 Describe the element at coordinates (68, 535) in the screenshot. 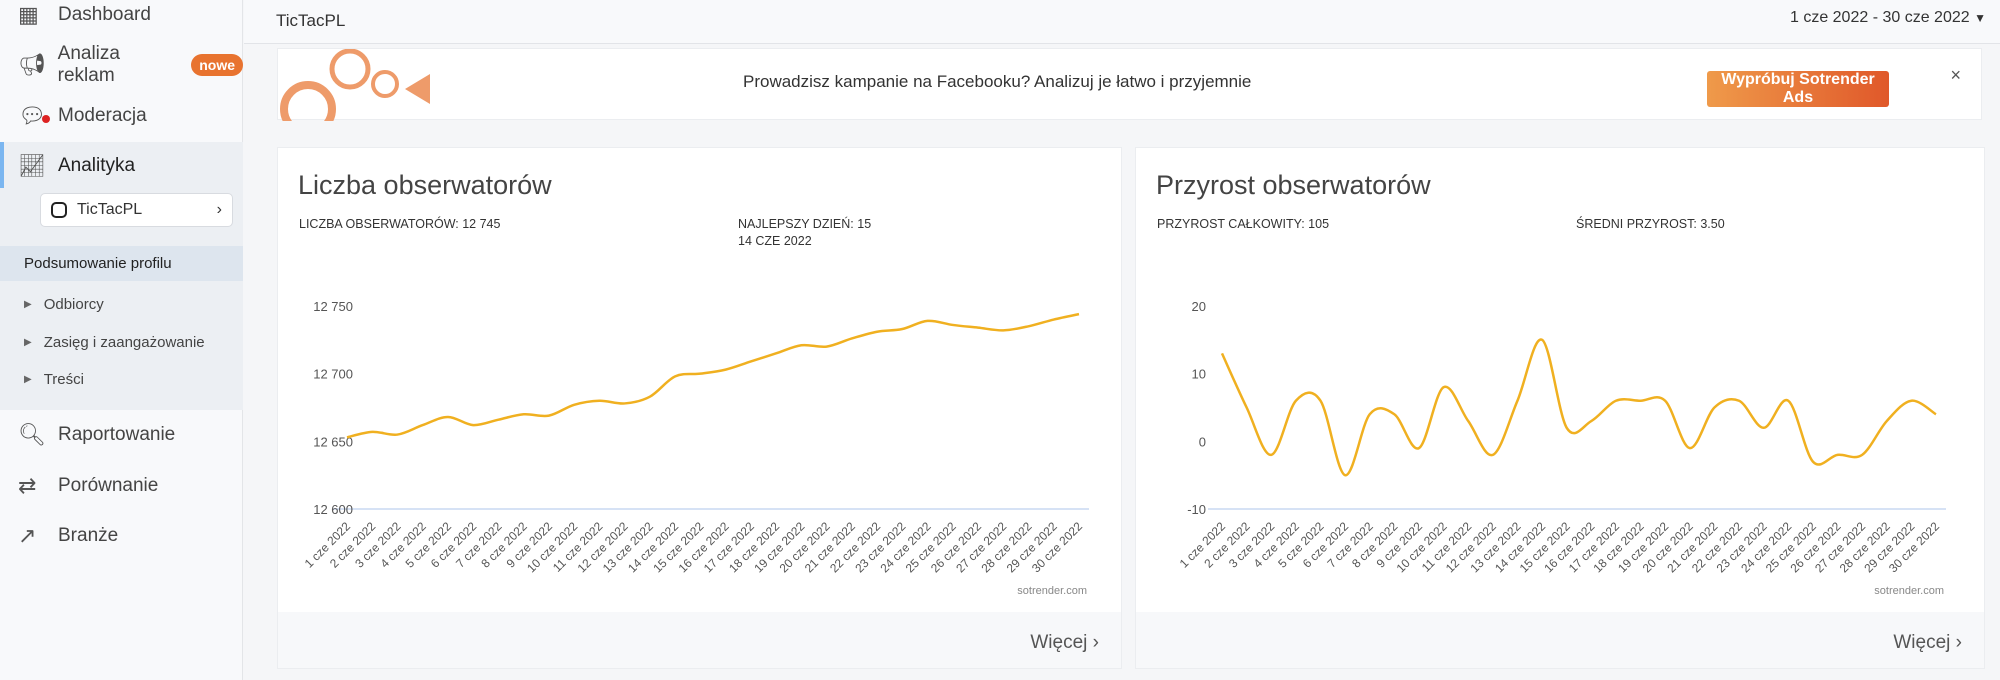

I see `nav-branze: ↗ Branże` at that location.